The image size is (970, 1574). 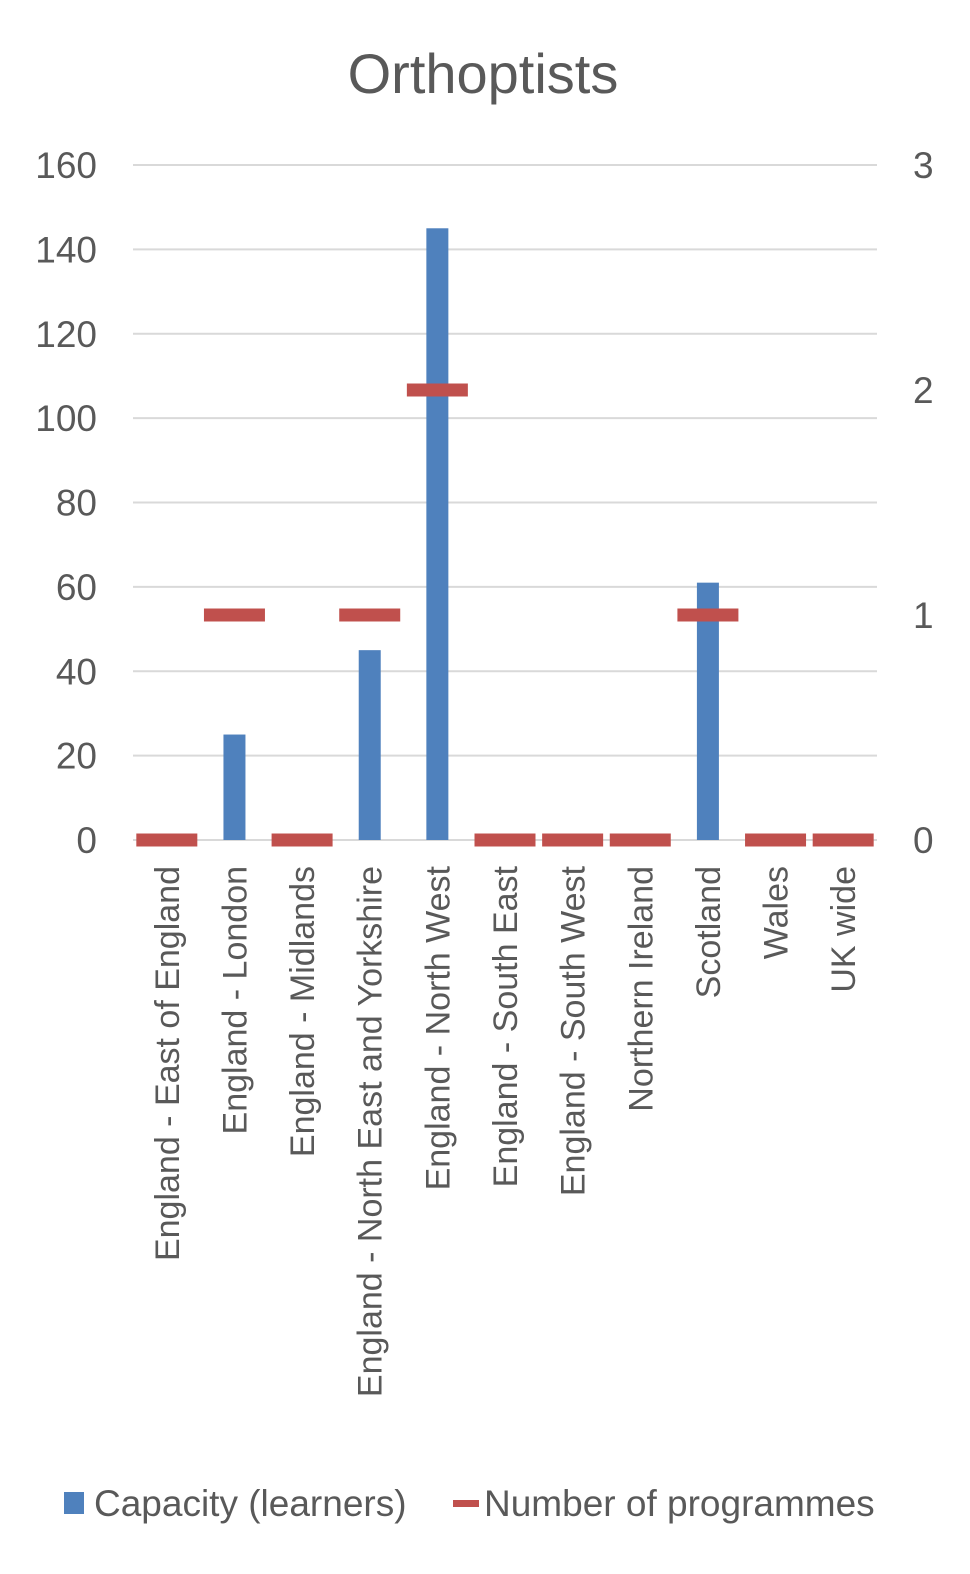 I want to click on y-tick-label: 20, so click(x=76, y=756).